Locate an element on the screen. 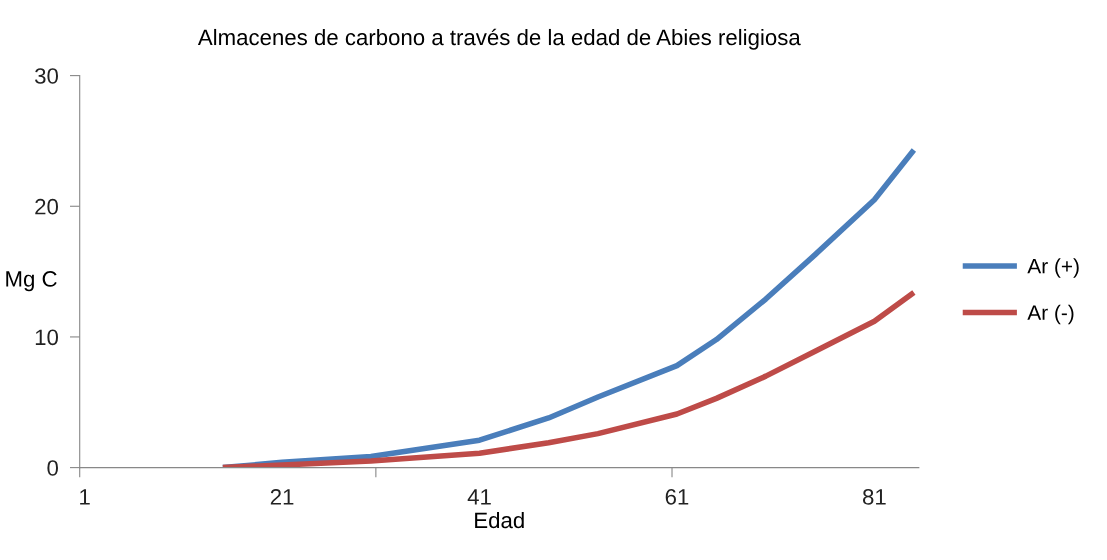 The image size is (1107, 560). y-tick-label: 30 is located at coordinates (46, 76).